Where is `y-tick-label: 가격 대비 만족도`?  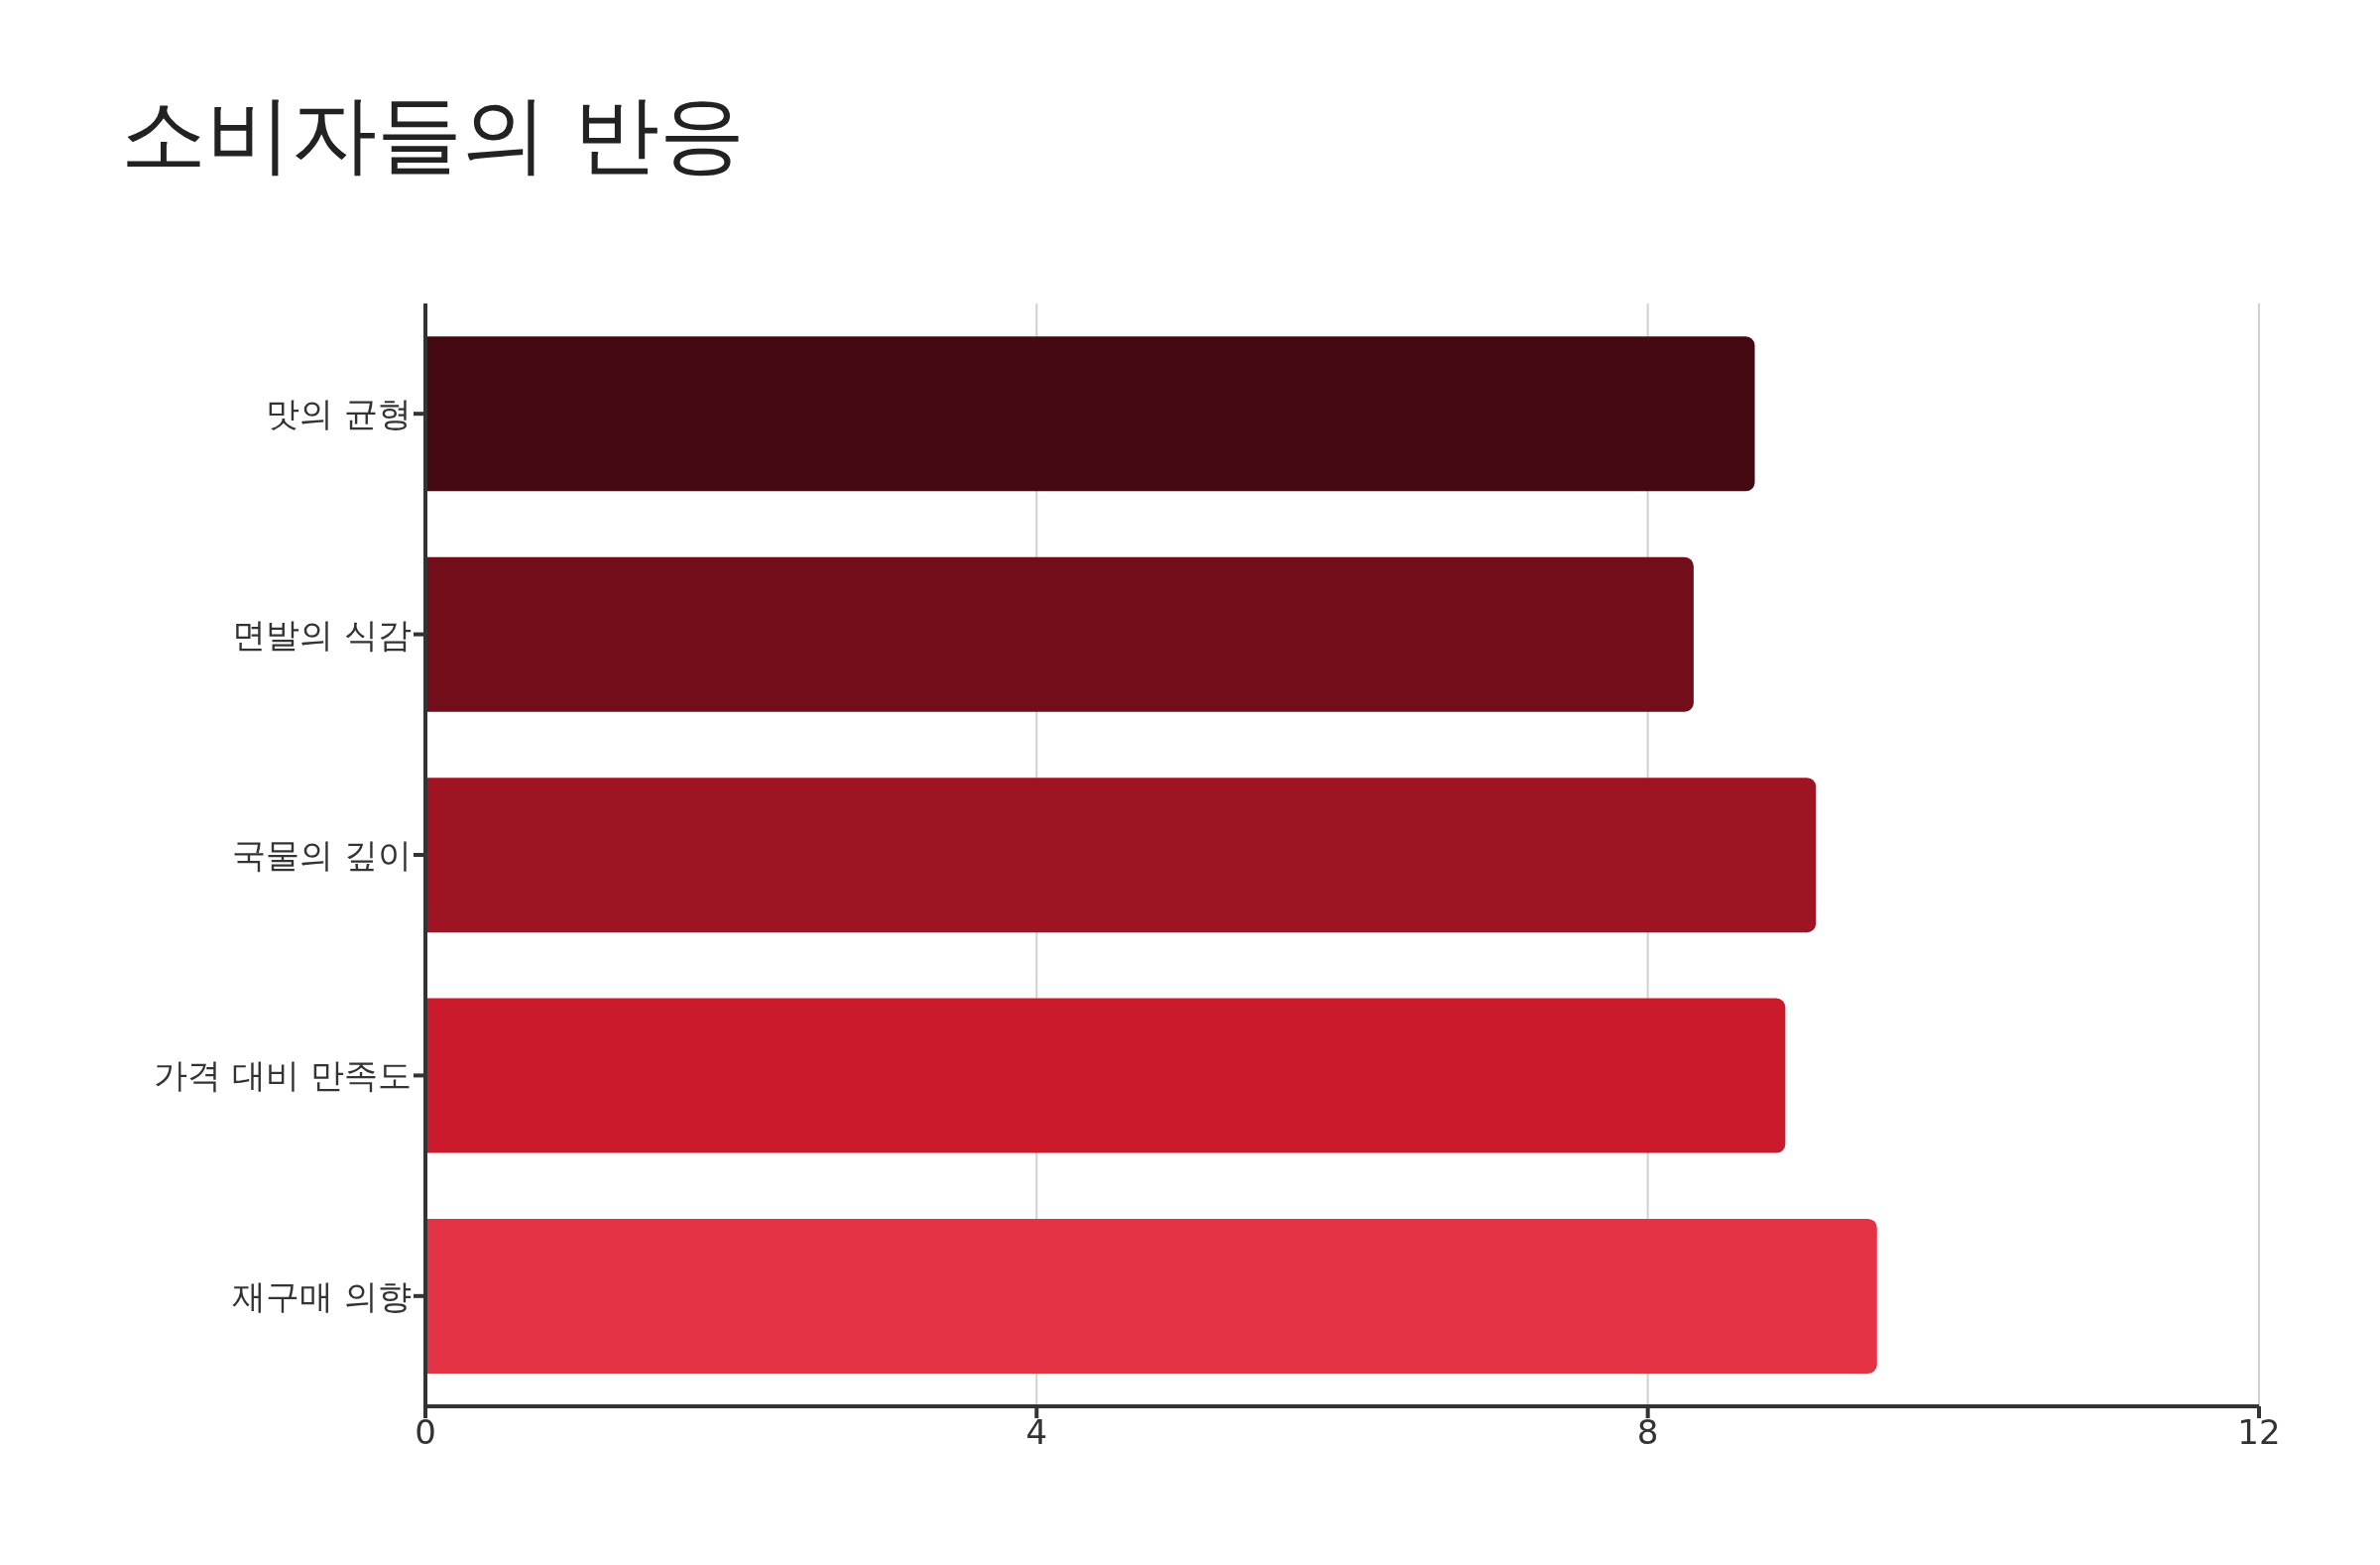 y-tick-label: 가격 대비 만족도 is located at coordinates (283, 1075).